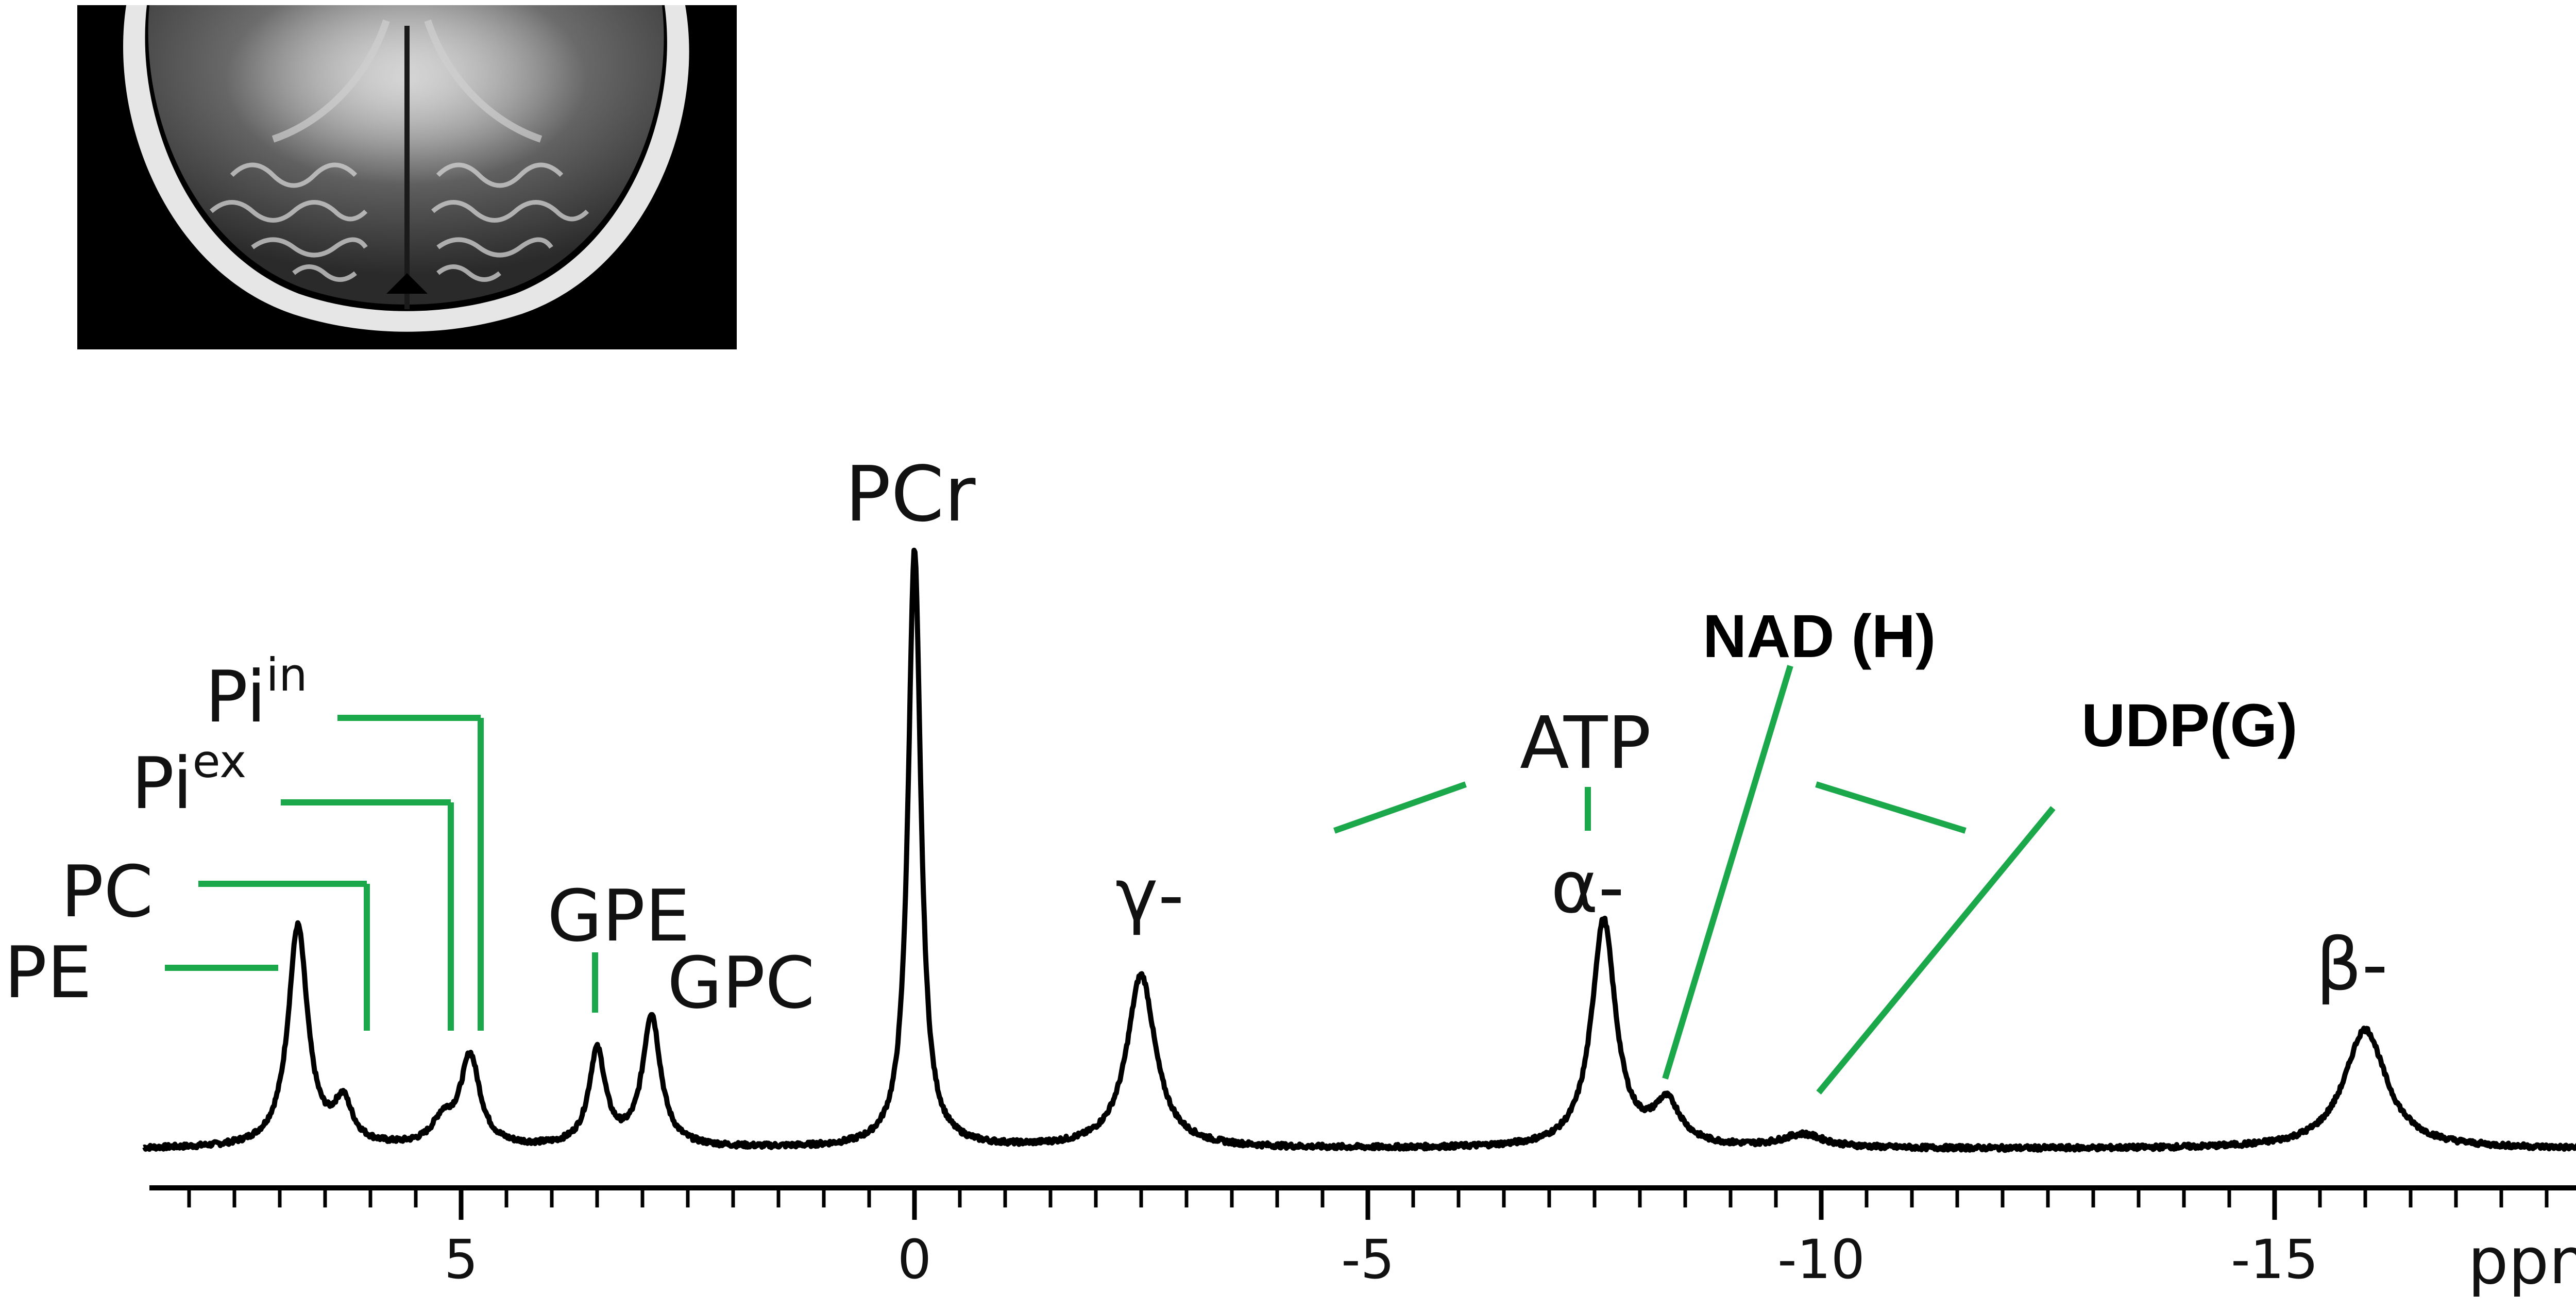  Describe the element at coordinates (1368, 1197) in the screenshot. I see `x-axis-minor-ticks` at that location.